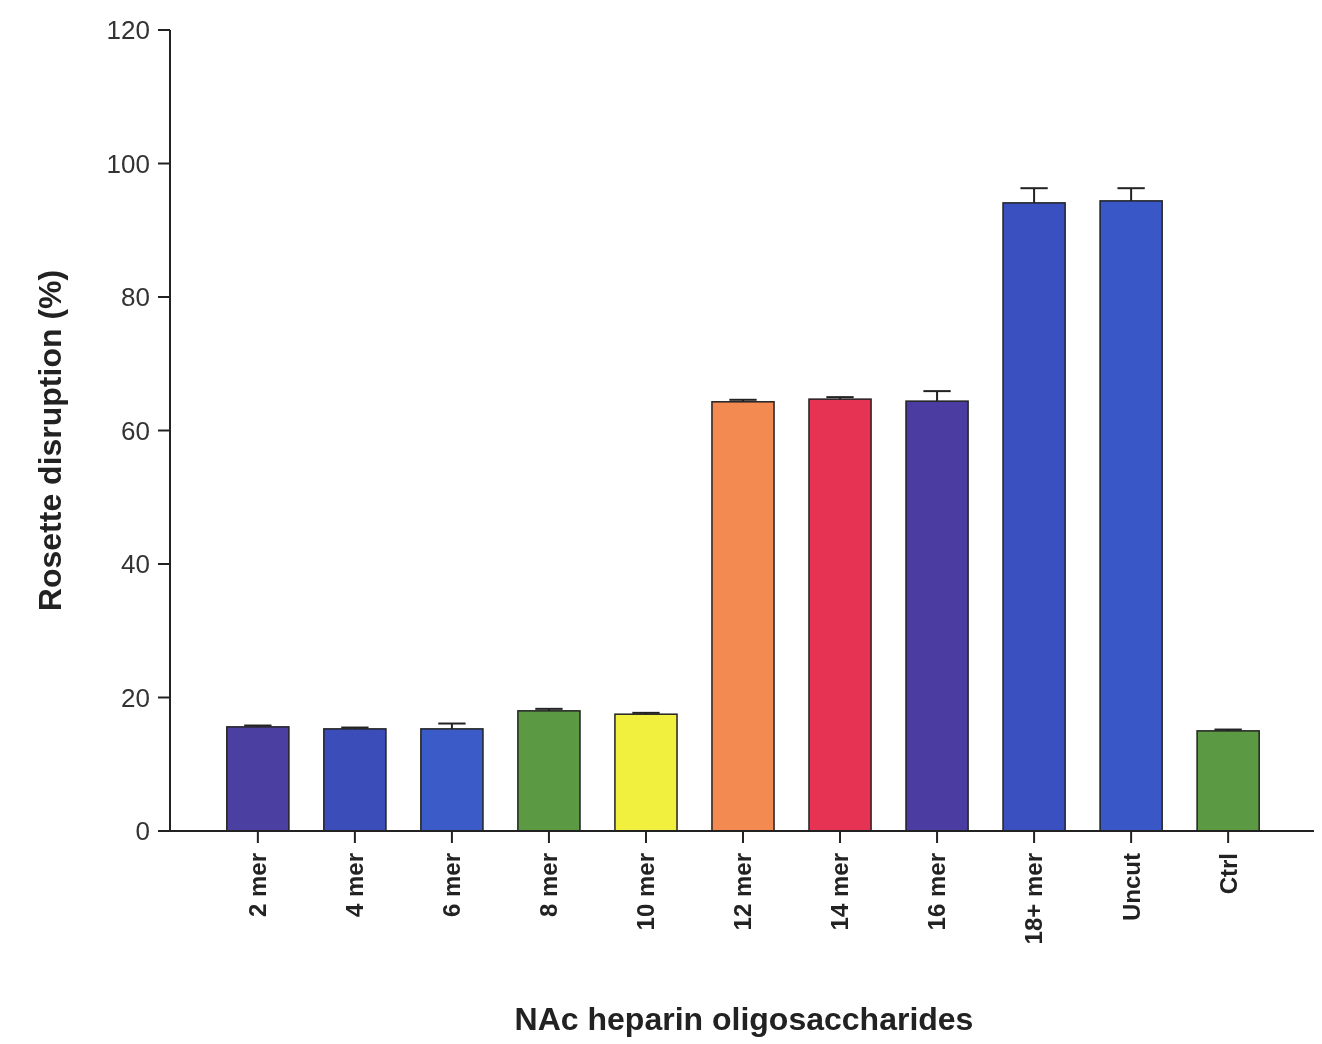  What do you see at coordinates (744, 1019) in the screenshot?
I see `x-axis-title: NAc heparin oligosaccharides` at bounding box center [744, 1019].